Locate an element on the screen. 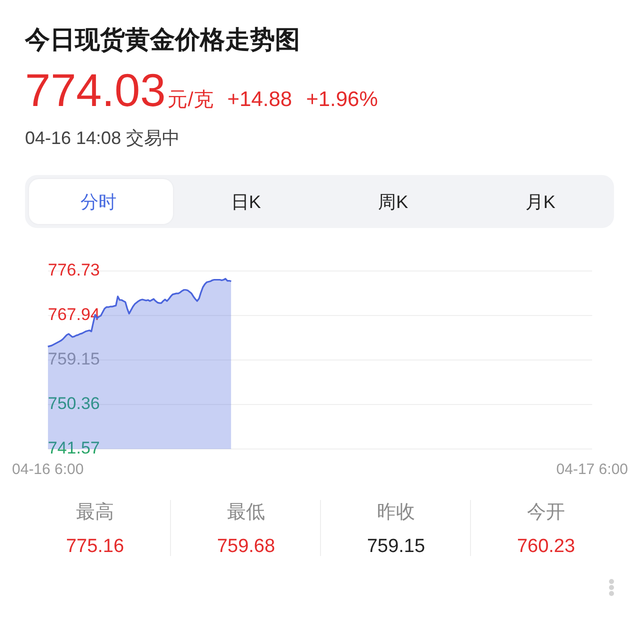 The width and height of the screenshot is (640, 621). text: 月K is located at coordinates (540, 202).